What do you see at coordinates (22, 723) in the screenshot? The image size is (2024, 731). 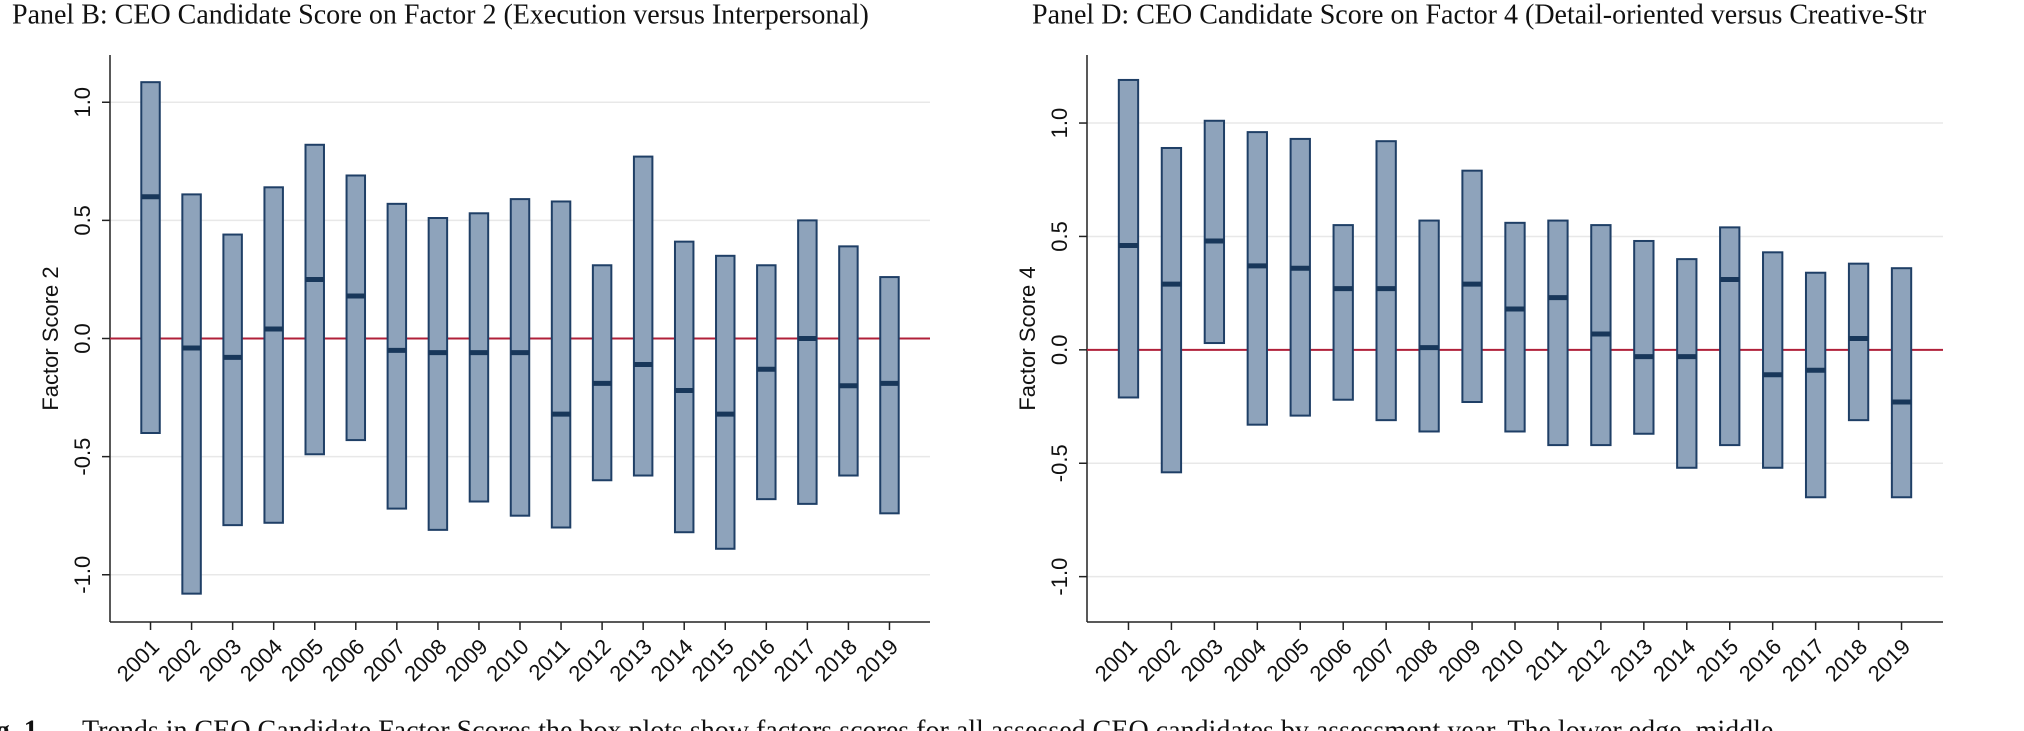 I see `caption-label: ig. 1.` at bounding box center [22, 723].